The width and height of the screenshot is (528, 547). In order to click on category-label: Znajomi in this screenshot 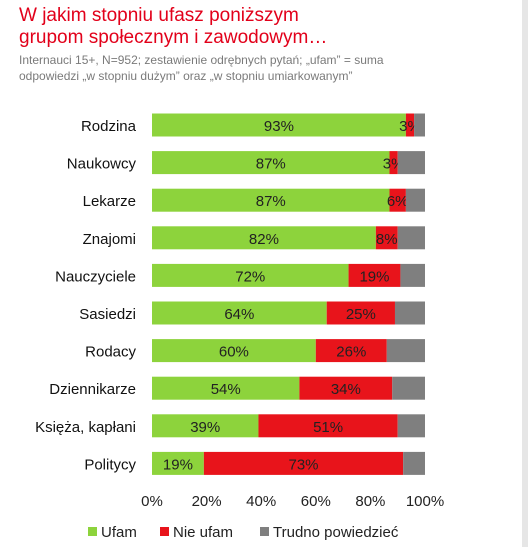, I will do `click(109, 239)`.